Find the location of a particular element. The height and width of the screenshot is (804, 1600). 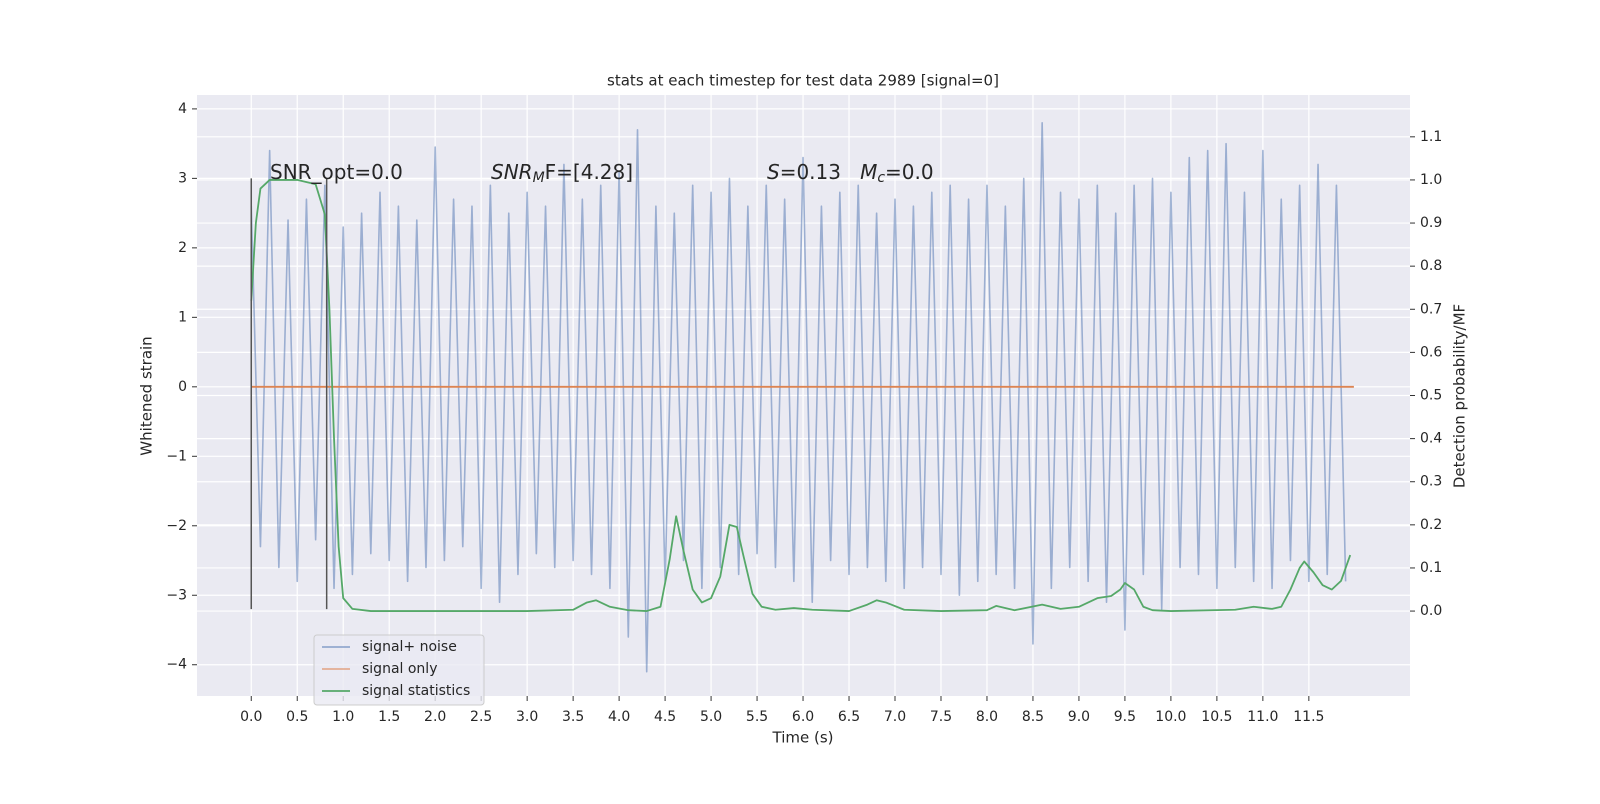

x-tick-label: 5.0 is located at coordinates (711, 717).